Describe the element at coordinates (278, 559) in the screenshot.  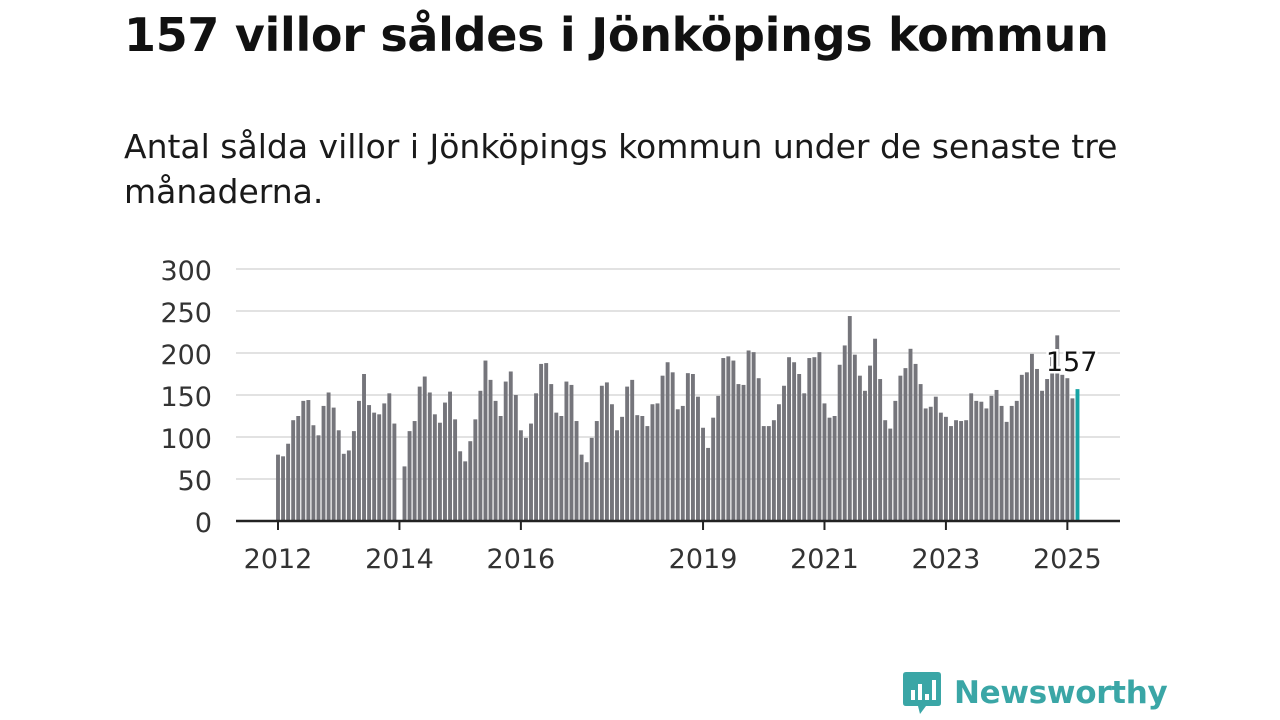
I see `x-tick-label: 2012` at that location.